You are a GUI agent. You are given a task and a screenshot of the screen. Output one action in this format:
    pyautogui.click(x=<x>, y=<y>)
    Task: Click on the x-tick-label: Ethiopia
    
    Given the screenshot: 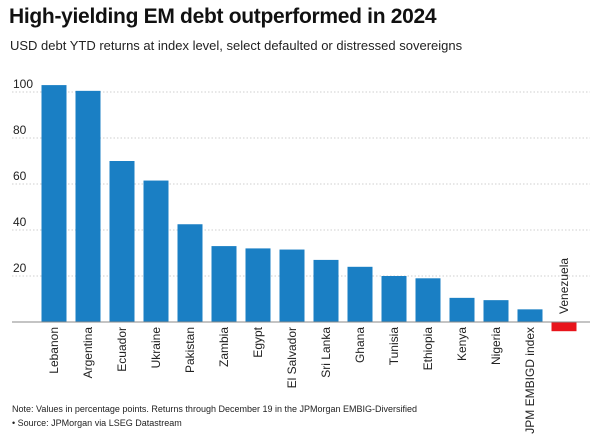 What is the action you would take?
    pyautogui.click(x=428, y=349)
    